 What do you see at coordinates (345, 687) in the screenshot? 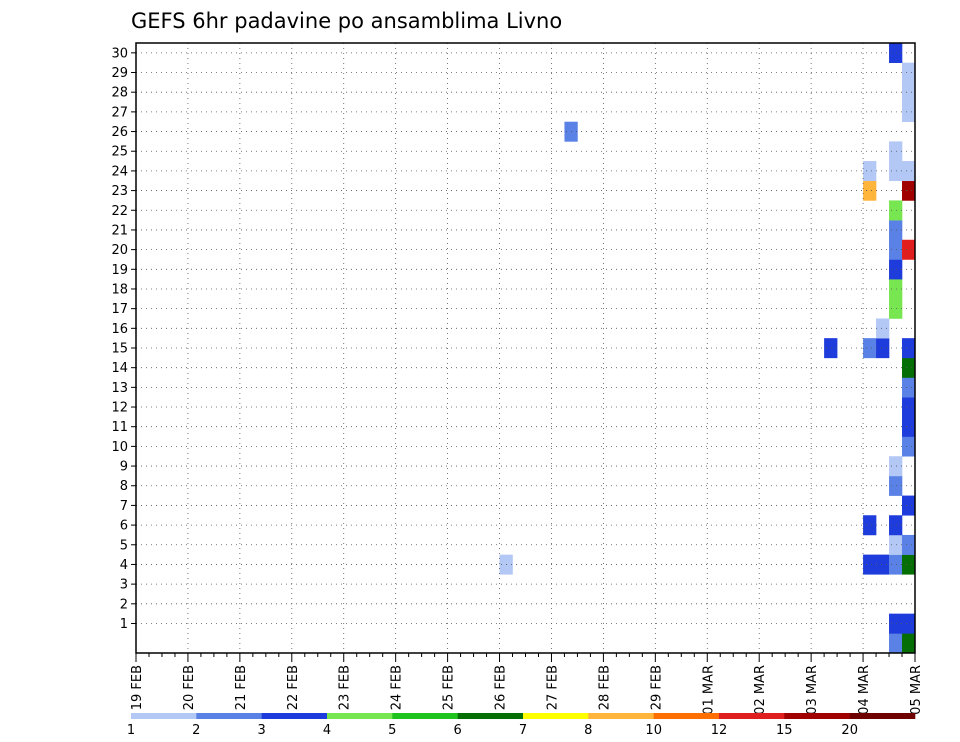
I see `x-tick-label: 23 FEB` at bounding box center [345, 687].